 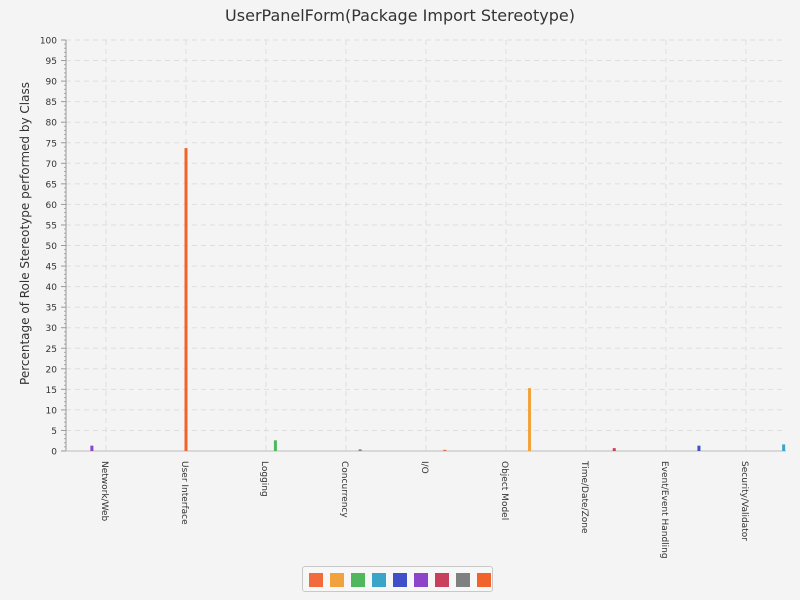 I want to click on y-tick-label: 50, so click(x=52, y=247).